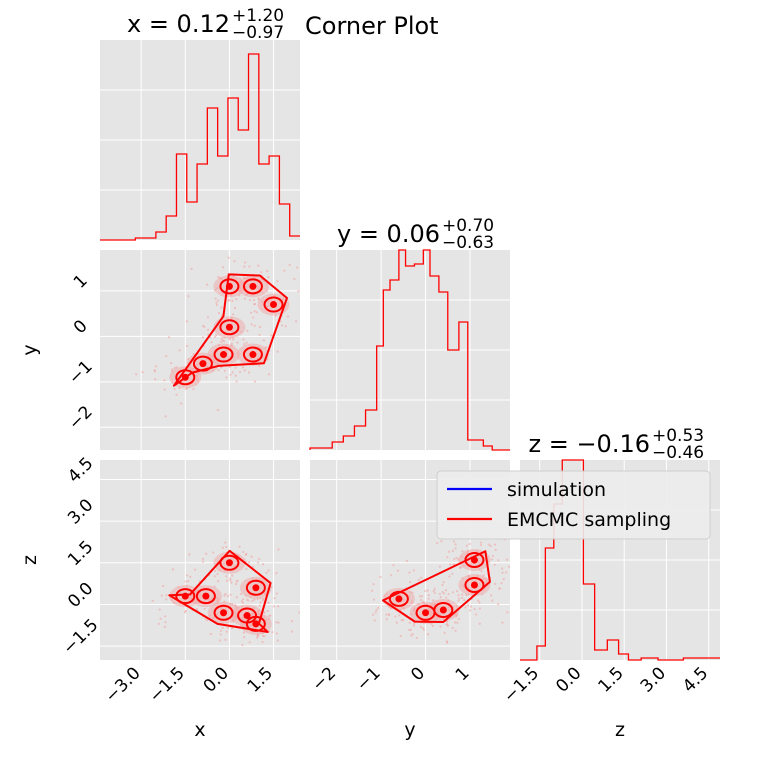  I want to click on y-z-joint-contour-peak, so click(426, 613).